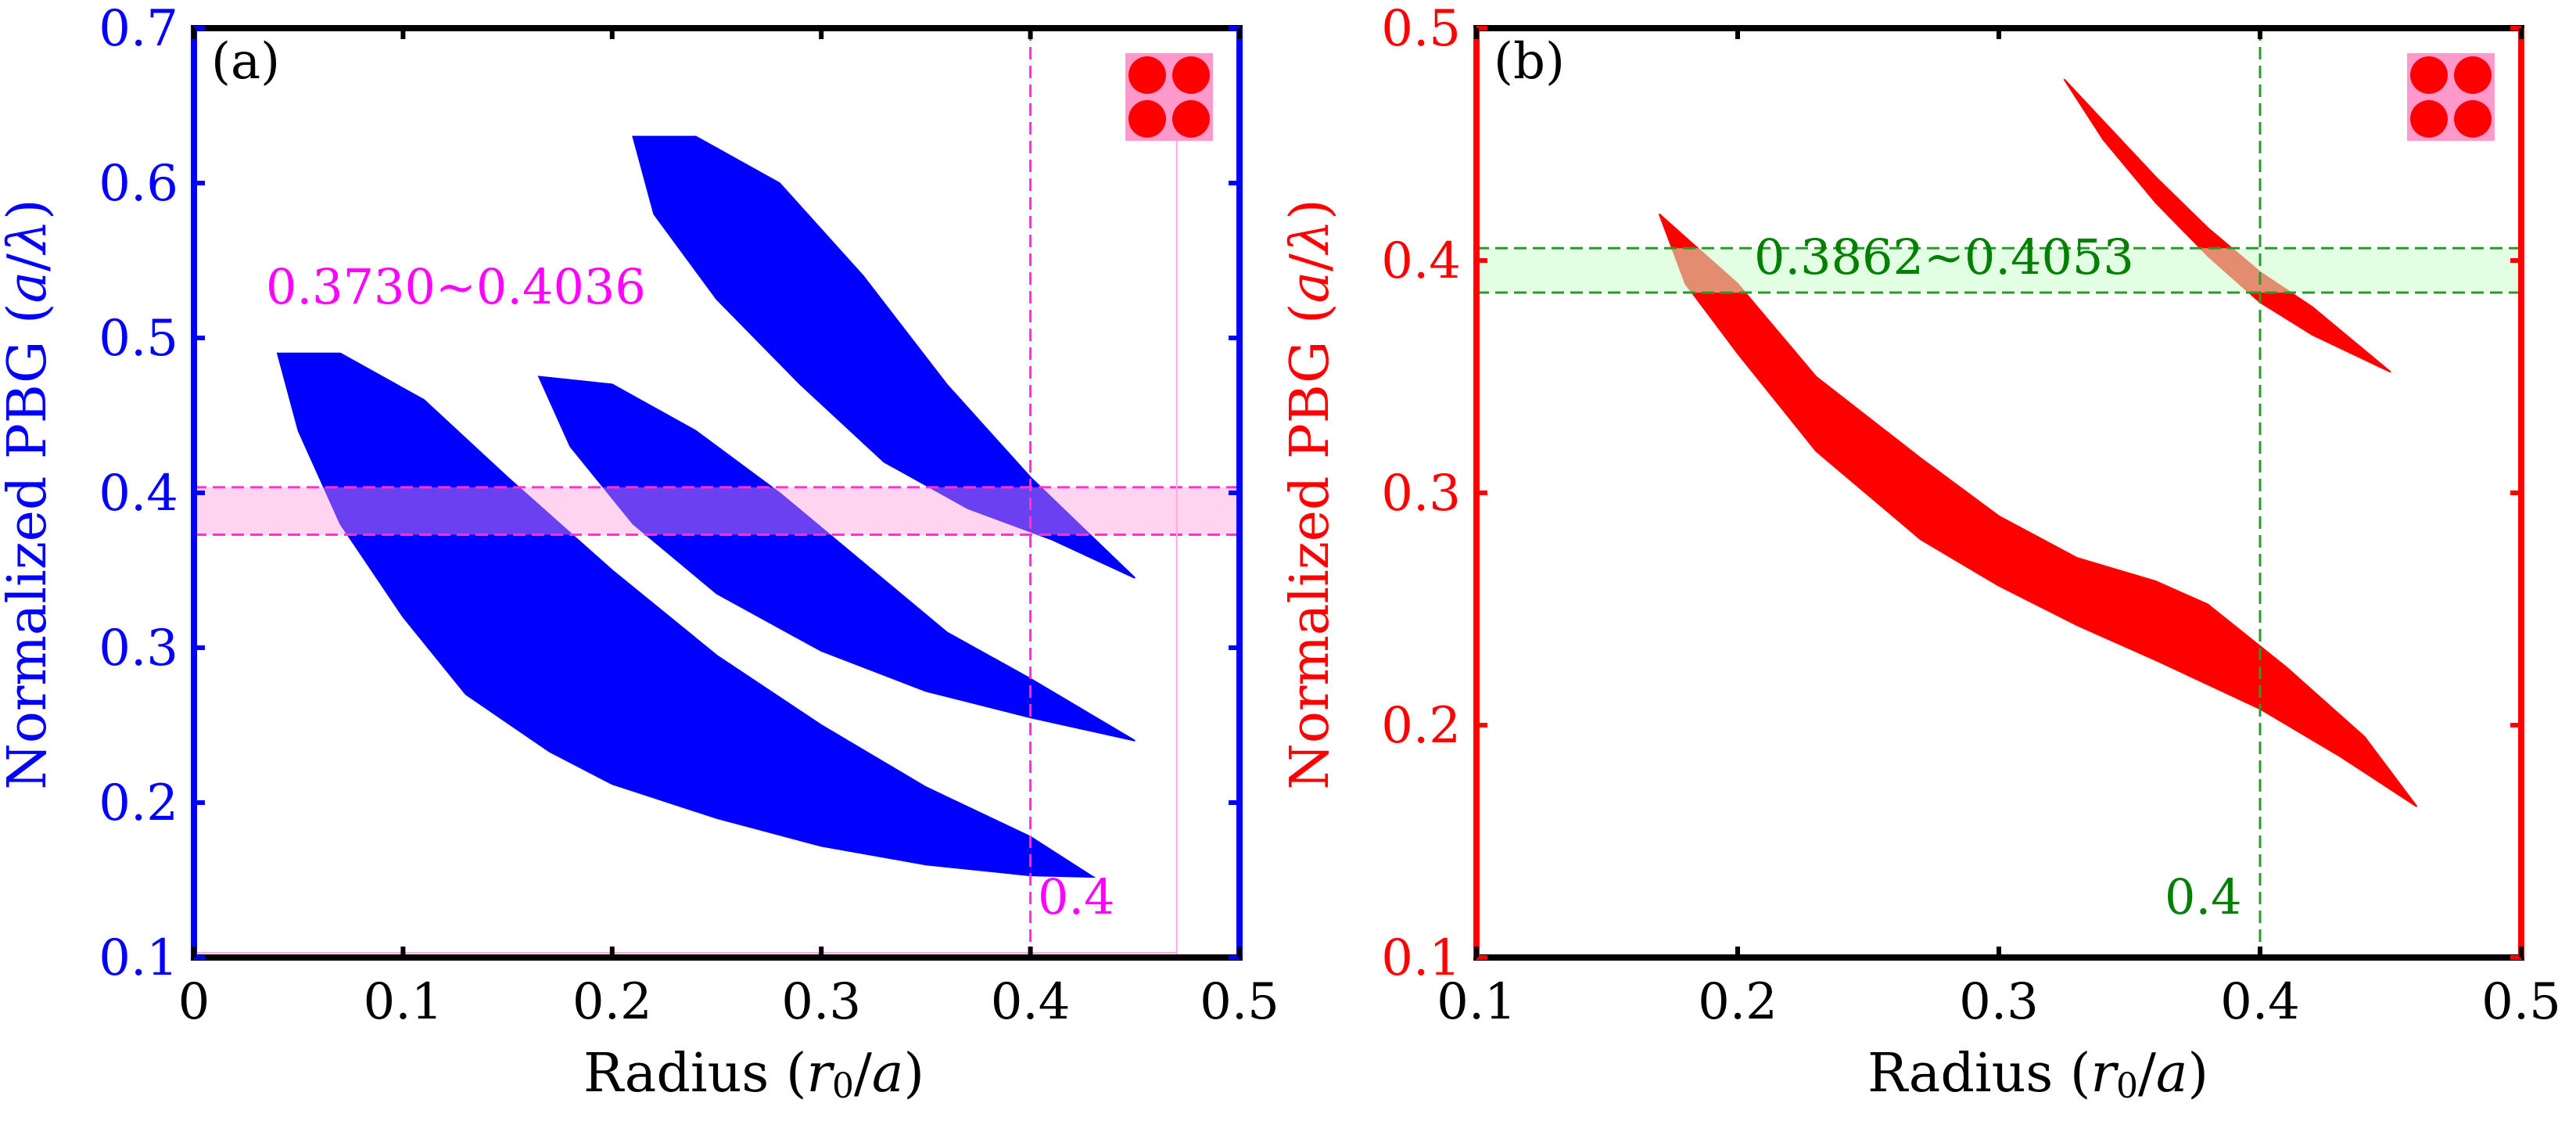 The height and width of the screenshot is (1121, 2576). What do you see at coordinates (1421, 726) in the screenshot?
I see `y-tick-label-b-1: 0.2` at bounding box center [1421, 726].